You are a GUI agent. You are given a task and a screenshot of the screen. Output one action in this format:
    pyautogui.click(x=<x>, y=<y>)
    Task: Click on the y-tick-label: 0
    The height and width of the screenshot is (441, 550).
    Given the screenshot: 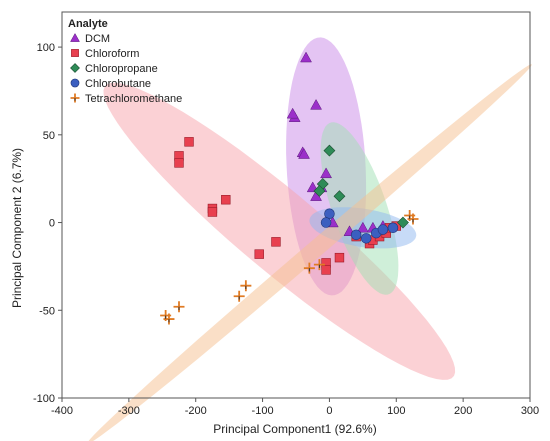 What is the action you would take?
    pyautogui.click(x=52, y=224)
    